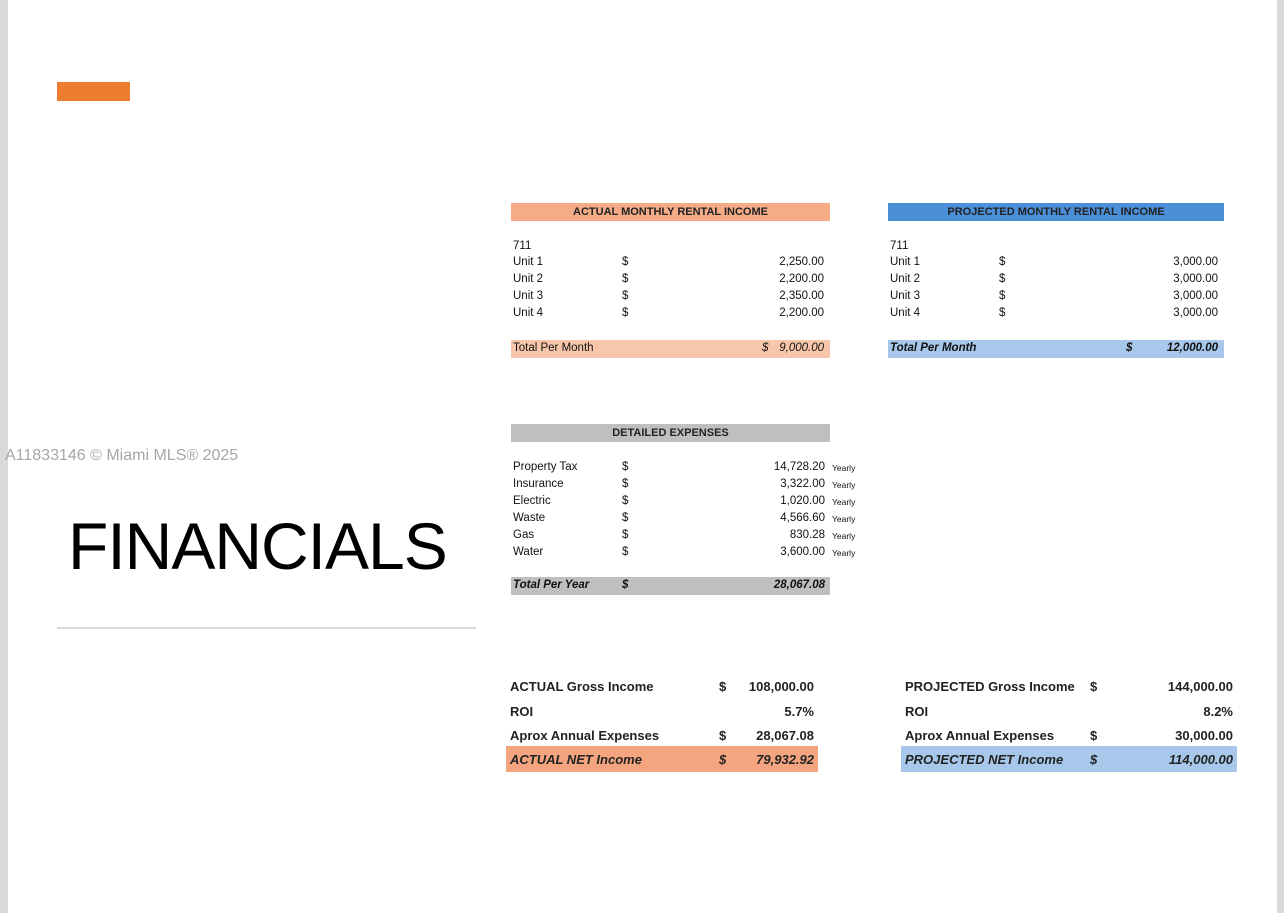 The height and width of the screenshot is (913, 1284). Describe the element at coordinates (528, 552) in the screenshot. I see `expense-label: Water` at that location.